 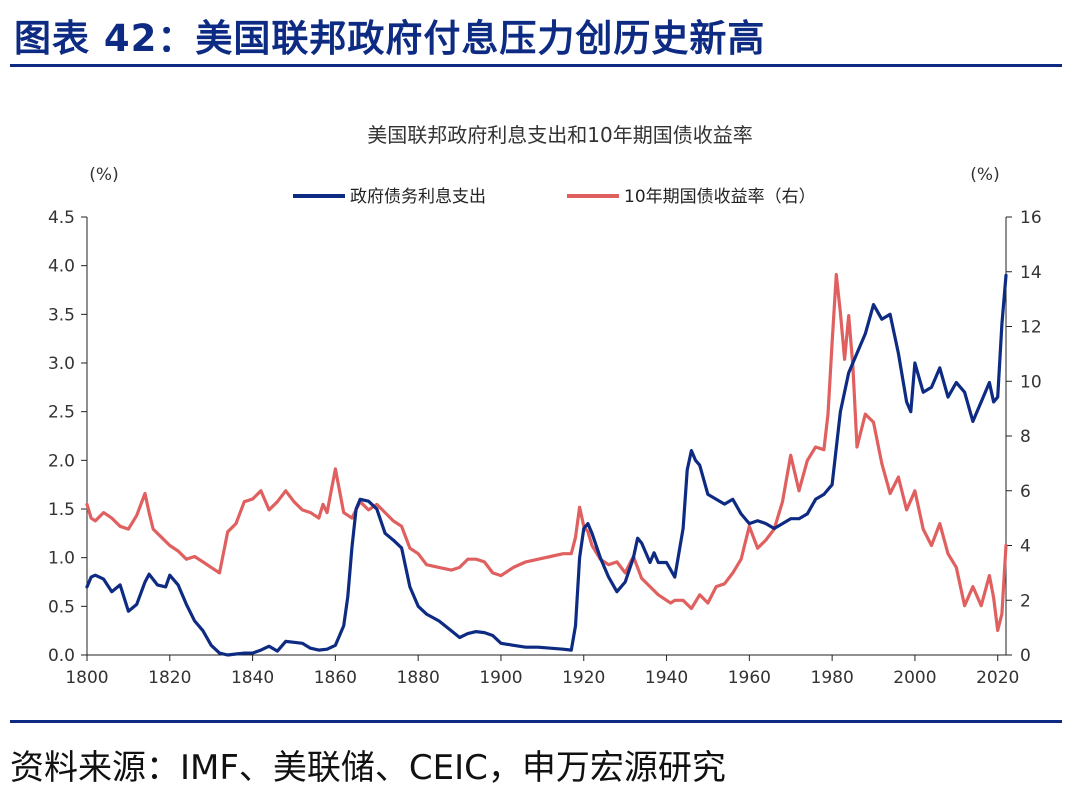 What do you see at coordinates (61, 510) in the screenshot?
I see `left-axis-tick-label: 1.5` at bounding box center [61, 510].